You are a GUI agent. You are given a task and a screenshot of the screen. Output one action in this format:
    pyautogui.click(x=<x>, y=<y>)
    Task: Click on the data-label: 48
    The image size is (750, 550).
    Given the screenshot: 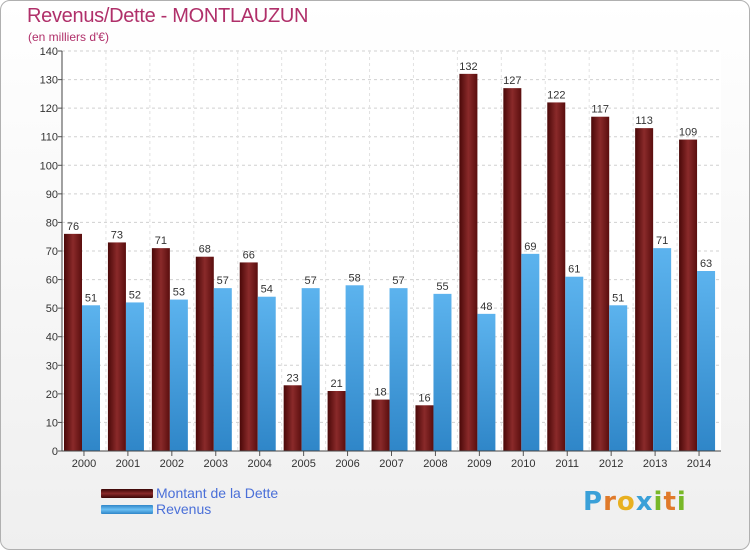 What is the action you would take?
    pyautogui.click(x=486, y=307)
    